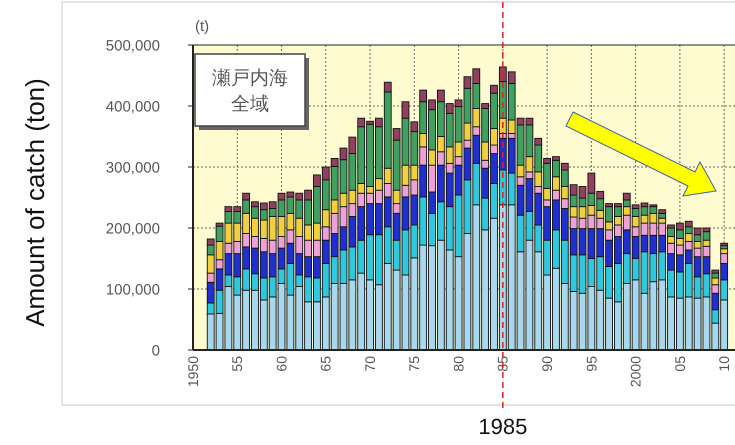 The height and width of the screenshot is (445, 735). I want to click on x-tick-label: 90, so click(547, 364).